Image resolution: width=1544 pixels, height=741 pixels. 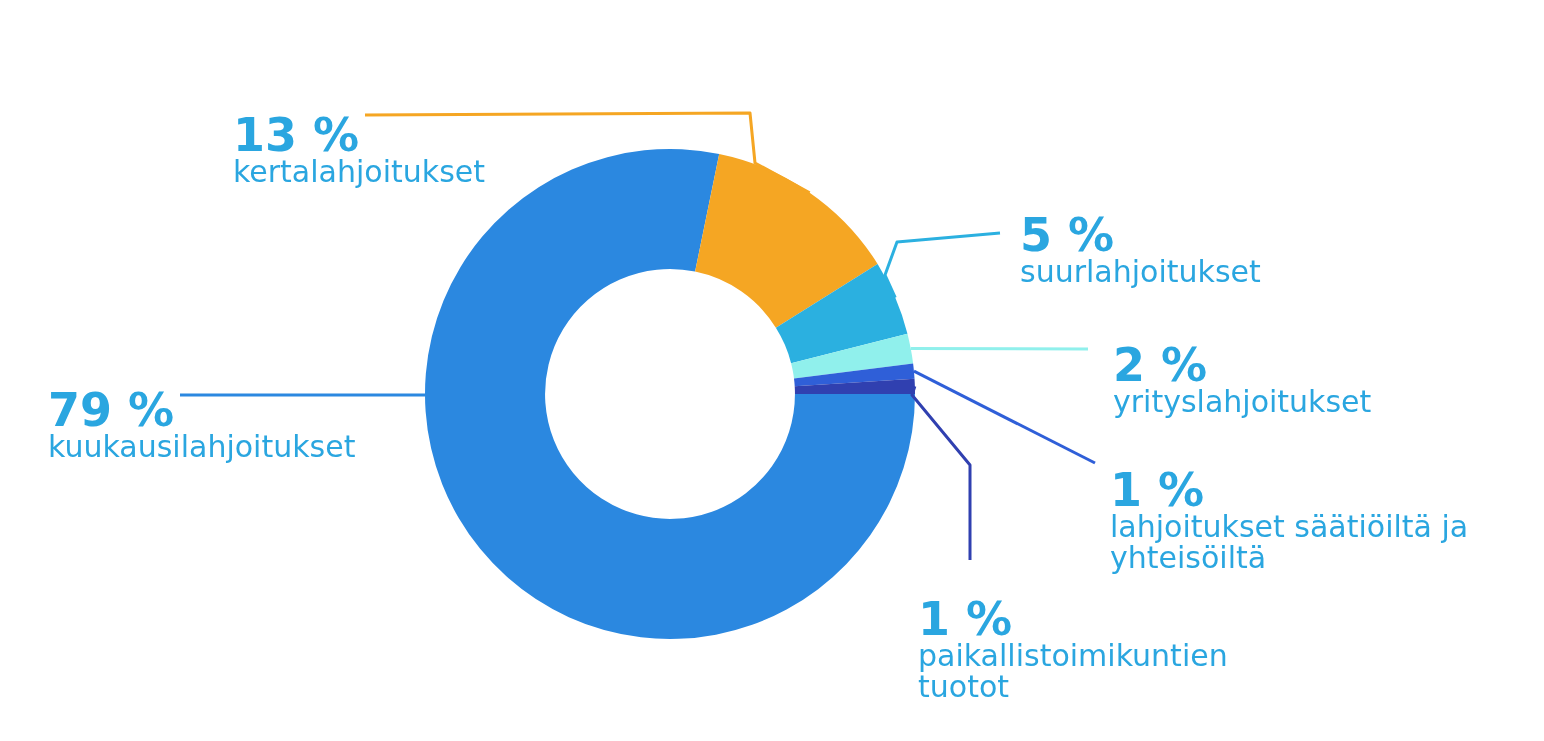 What do you see at coordinates (359, 171) in the screenshot?
I see `slice-label: kertalahjoitukset` at bounding box center [359, 171].